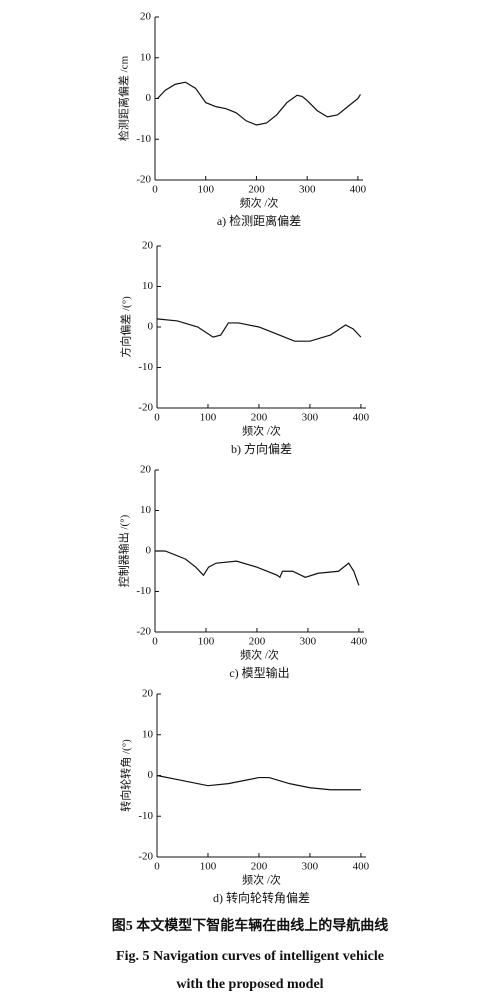 The image size is (500, 1007). I want to click on chart-caption: c) 模型输出, so click(259, 672).